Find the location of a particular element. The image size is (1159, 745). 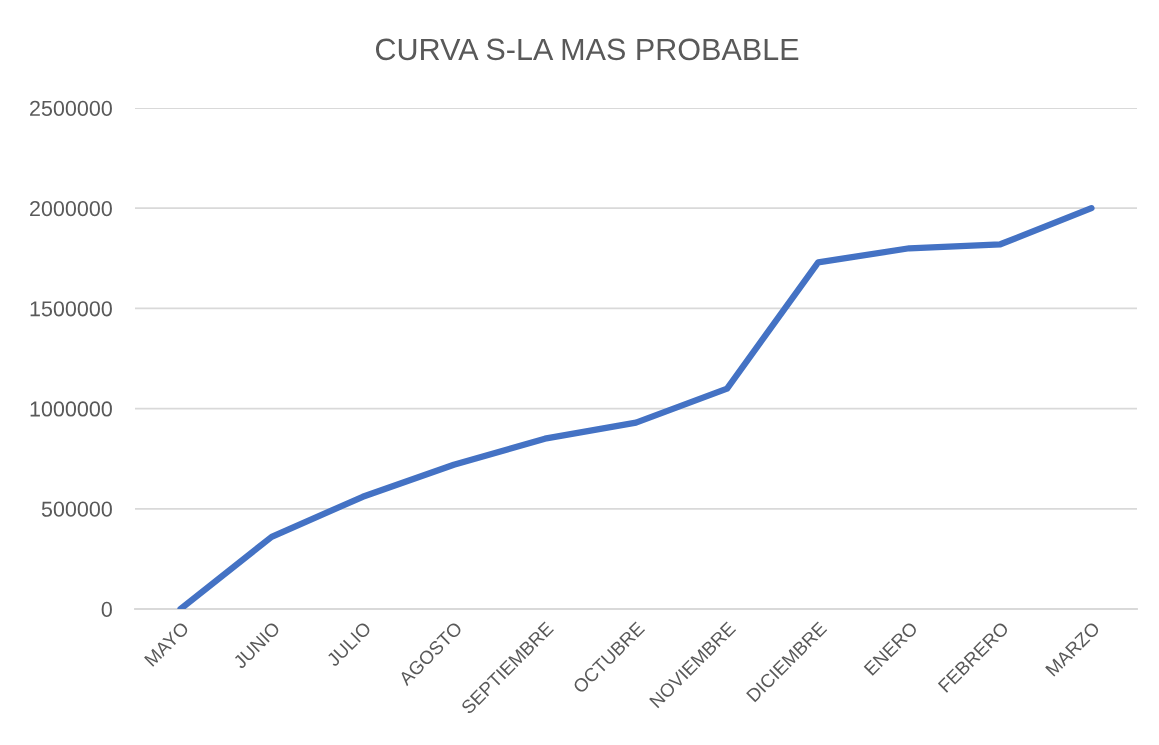

y-tick-label: 2000000 is located at coordinates (71, 208).